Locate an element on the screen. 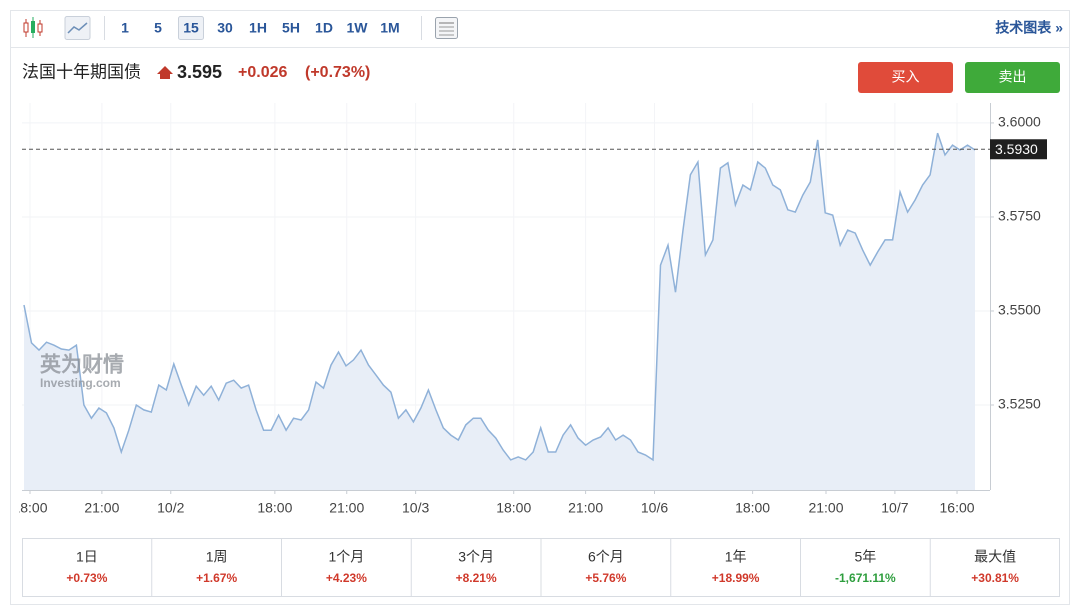 This screenshot has height=613, width=1080. x-tick-label: 10/7 is located at coordinates (894, 508).